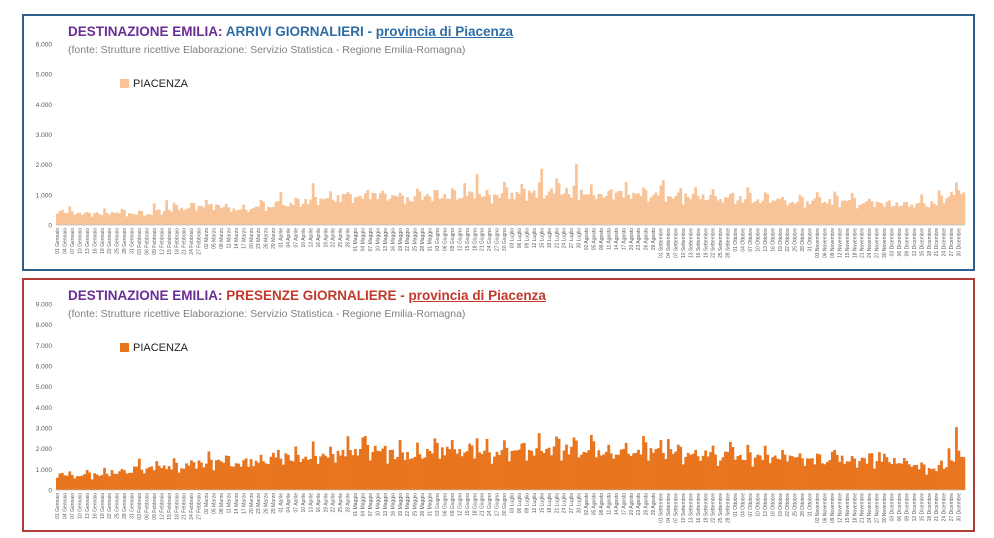 Image resolution: width=994 pixels, height=538 pixels. What do you see at coordinates (550, 238) in the screenshot?
I see `x-tick-label: 18 Luglio` at bounding box center [550, 238].